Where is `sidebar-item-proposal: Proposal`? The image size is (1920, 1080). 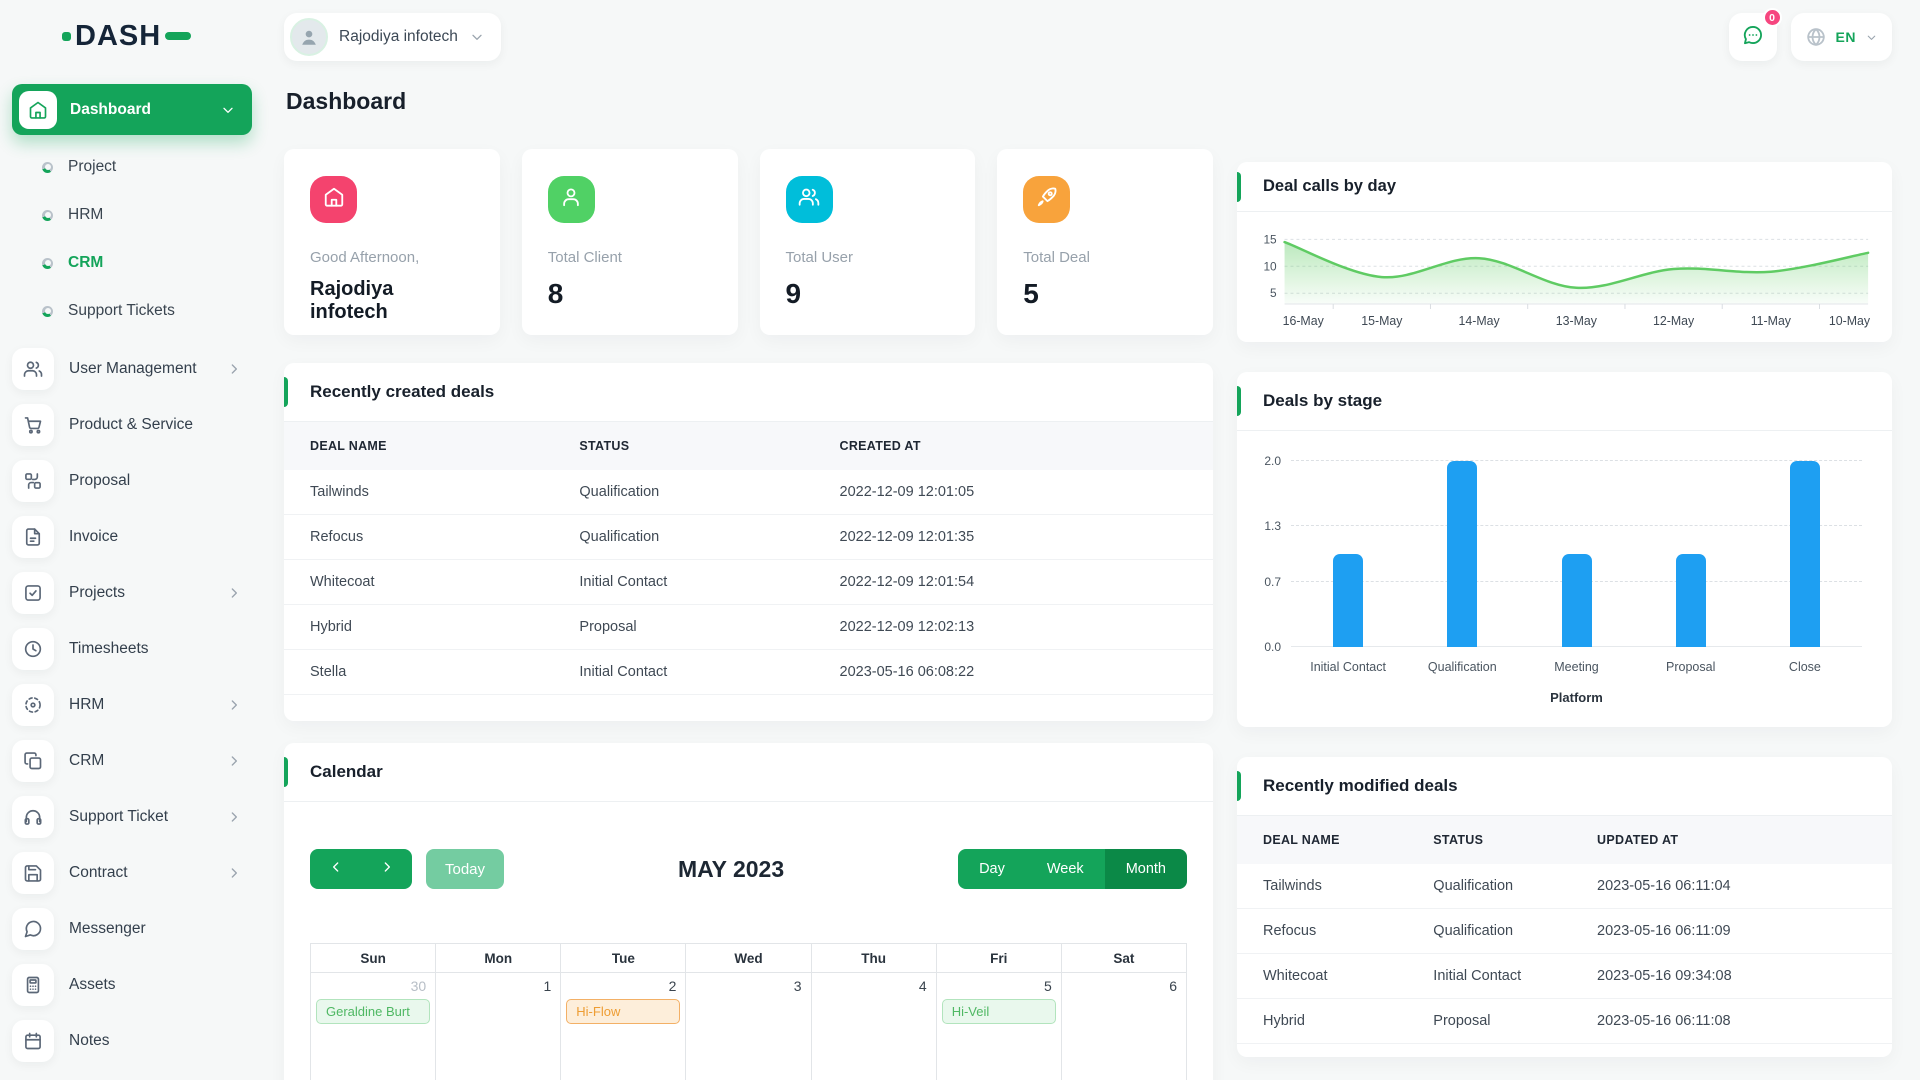
sidebar-item-proposal: Proposal is located at coordinates (132, 481).